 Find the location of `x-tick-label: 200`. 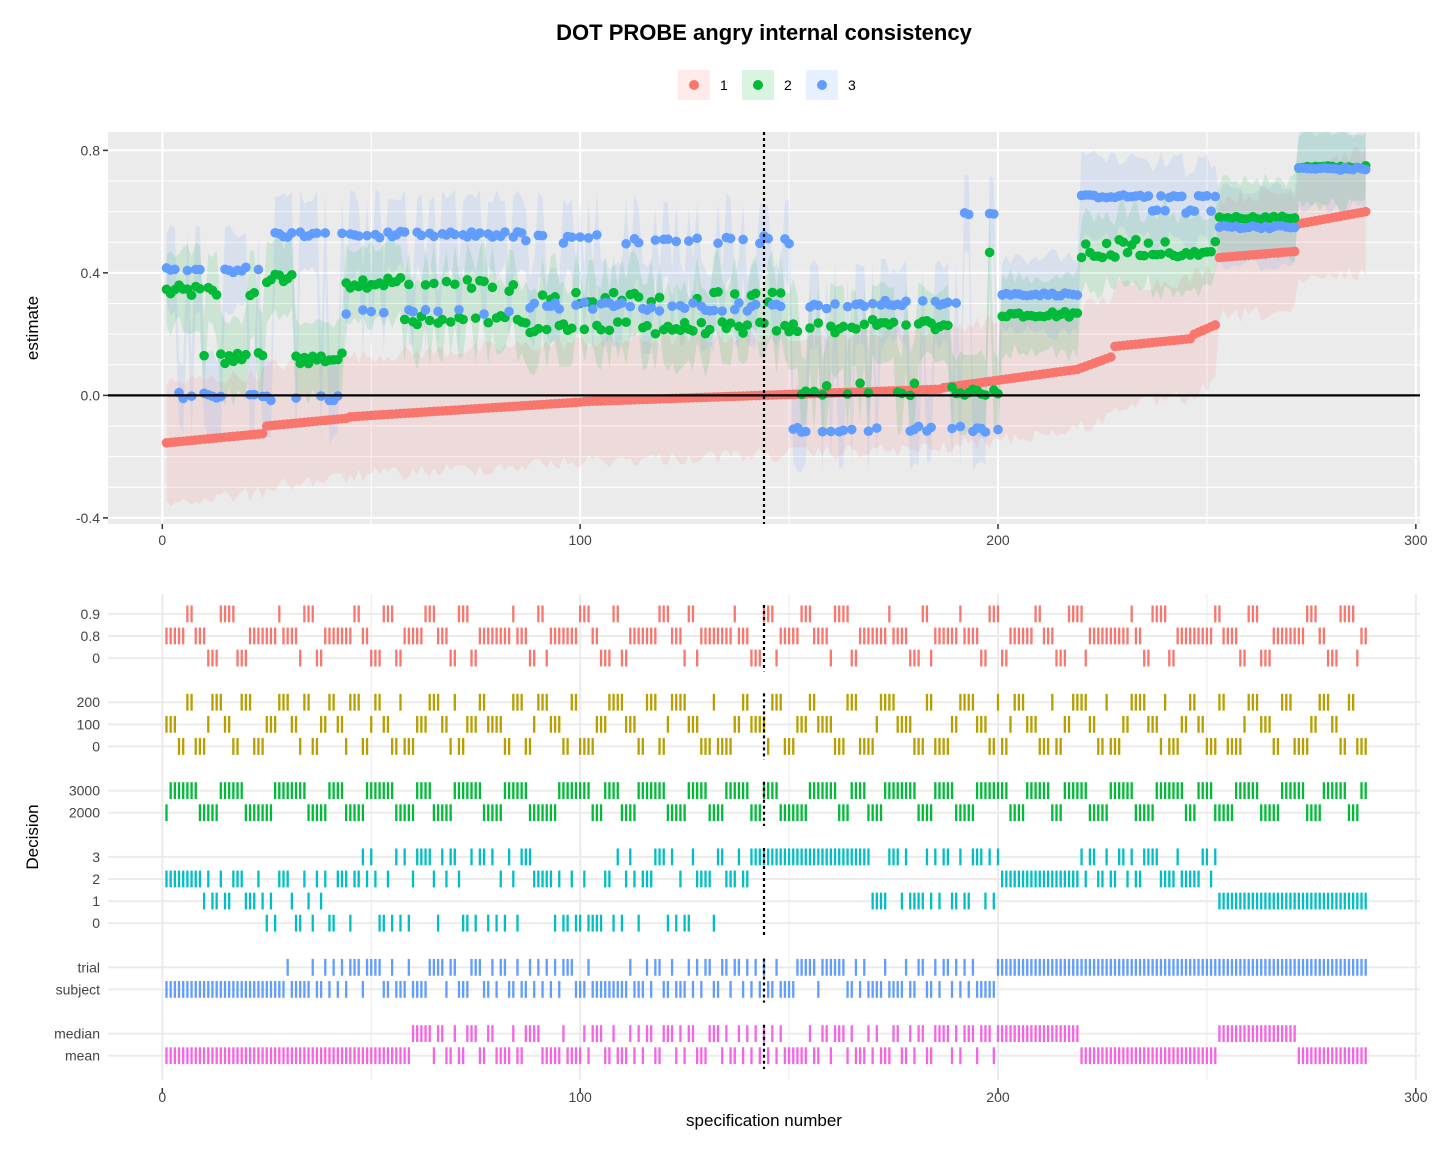

x-tick-label: 200 is located at coordinates (998, 540).